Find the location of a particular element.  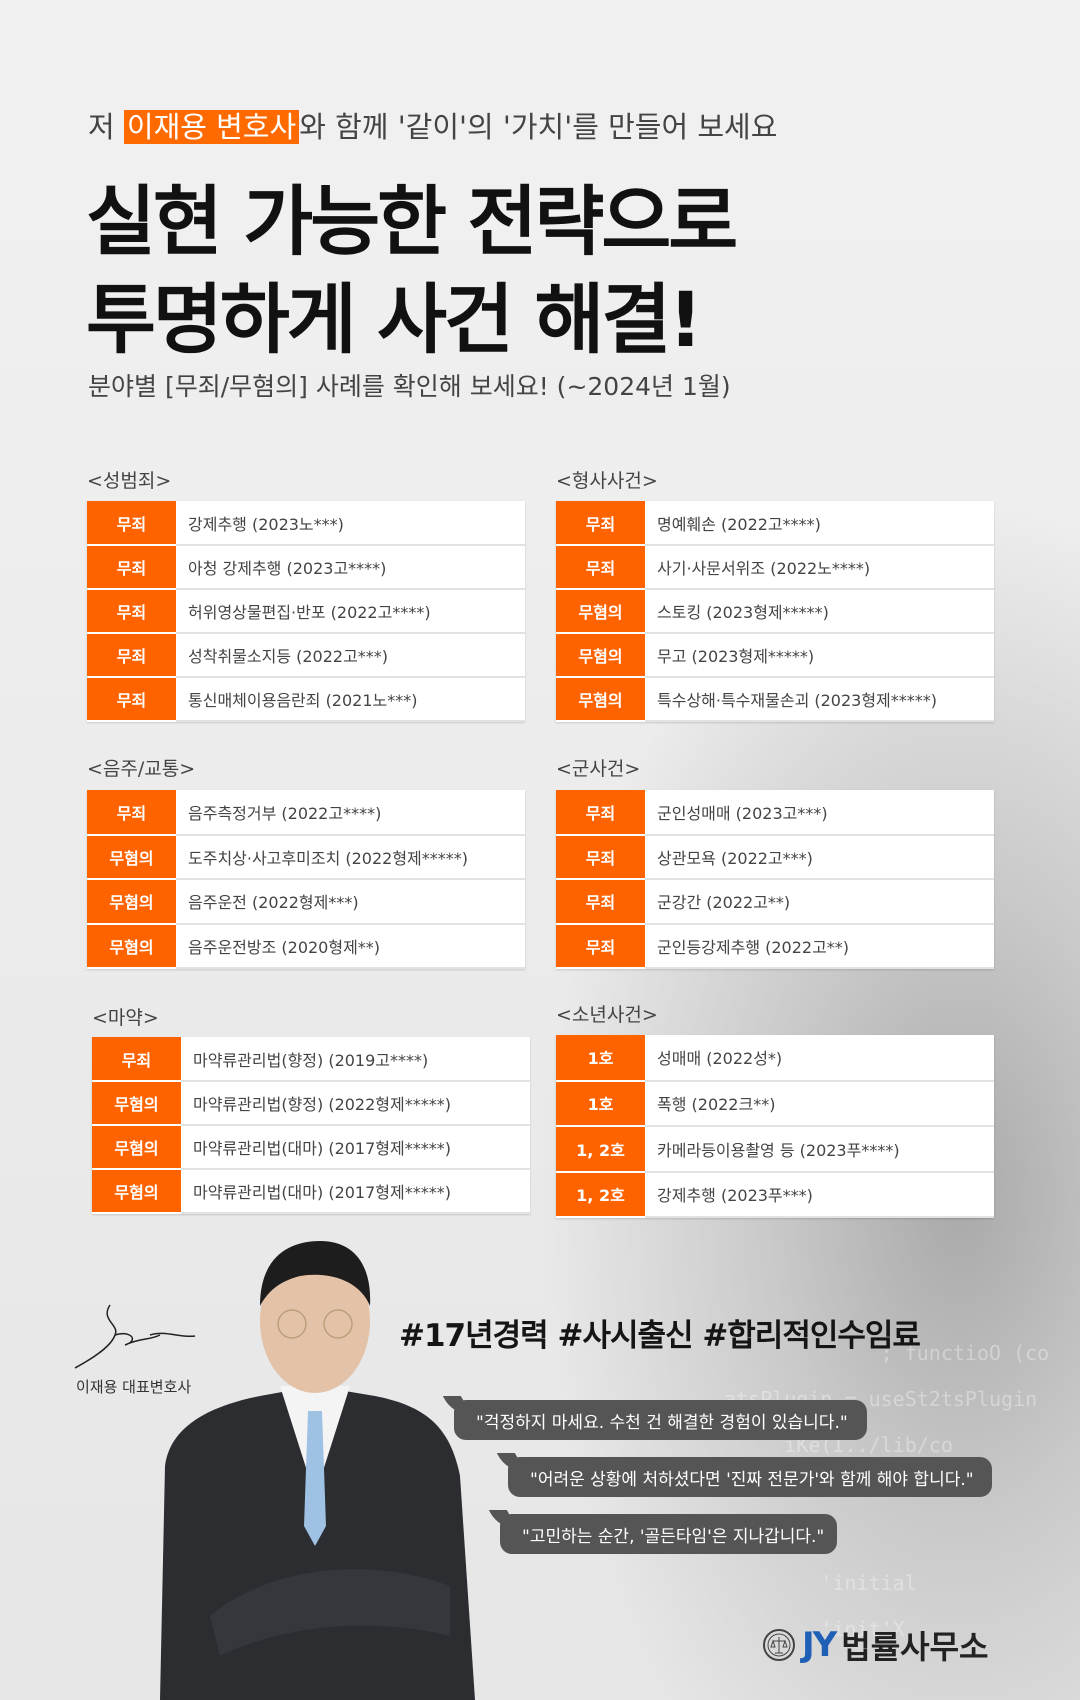

table-row: 무죄 군강간 (2022고**) is located at coordinates (775, 902).